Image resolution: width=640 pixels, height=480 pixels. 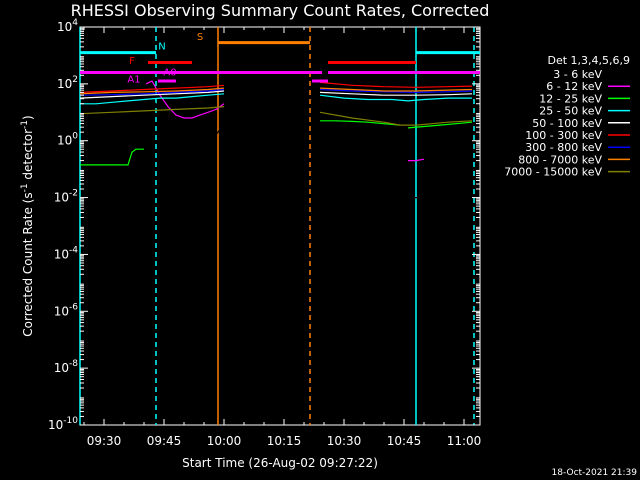 I want to click on y-axis-label-sup-2: -1, so click(x=25, y=124).